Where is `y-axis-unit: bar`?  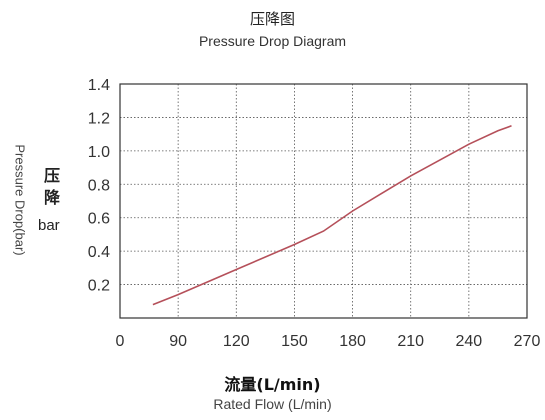
y-axis-unit: bar is located at coordinates (49, 225).